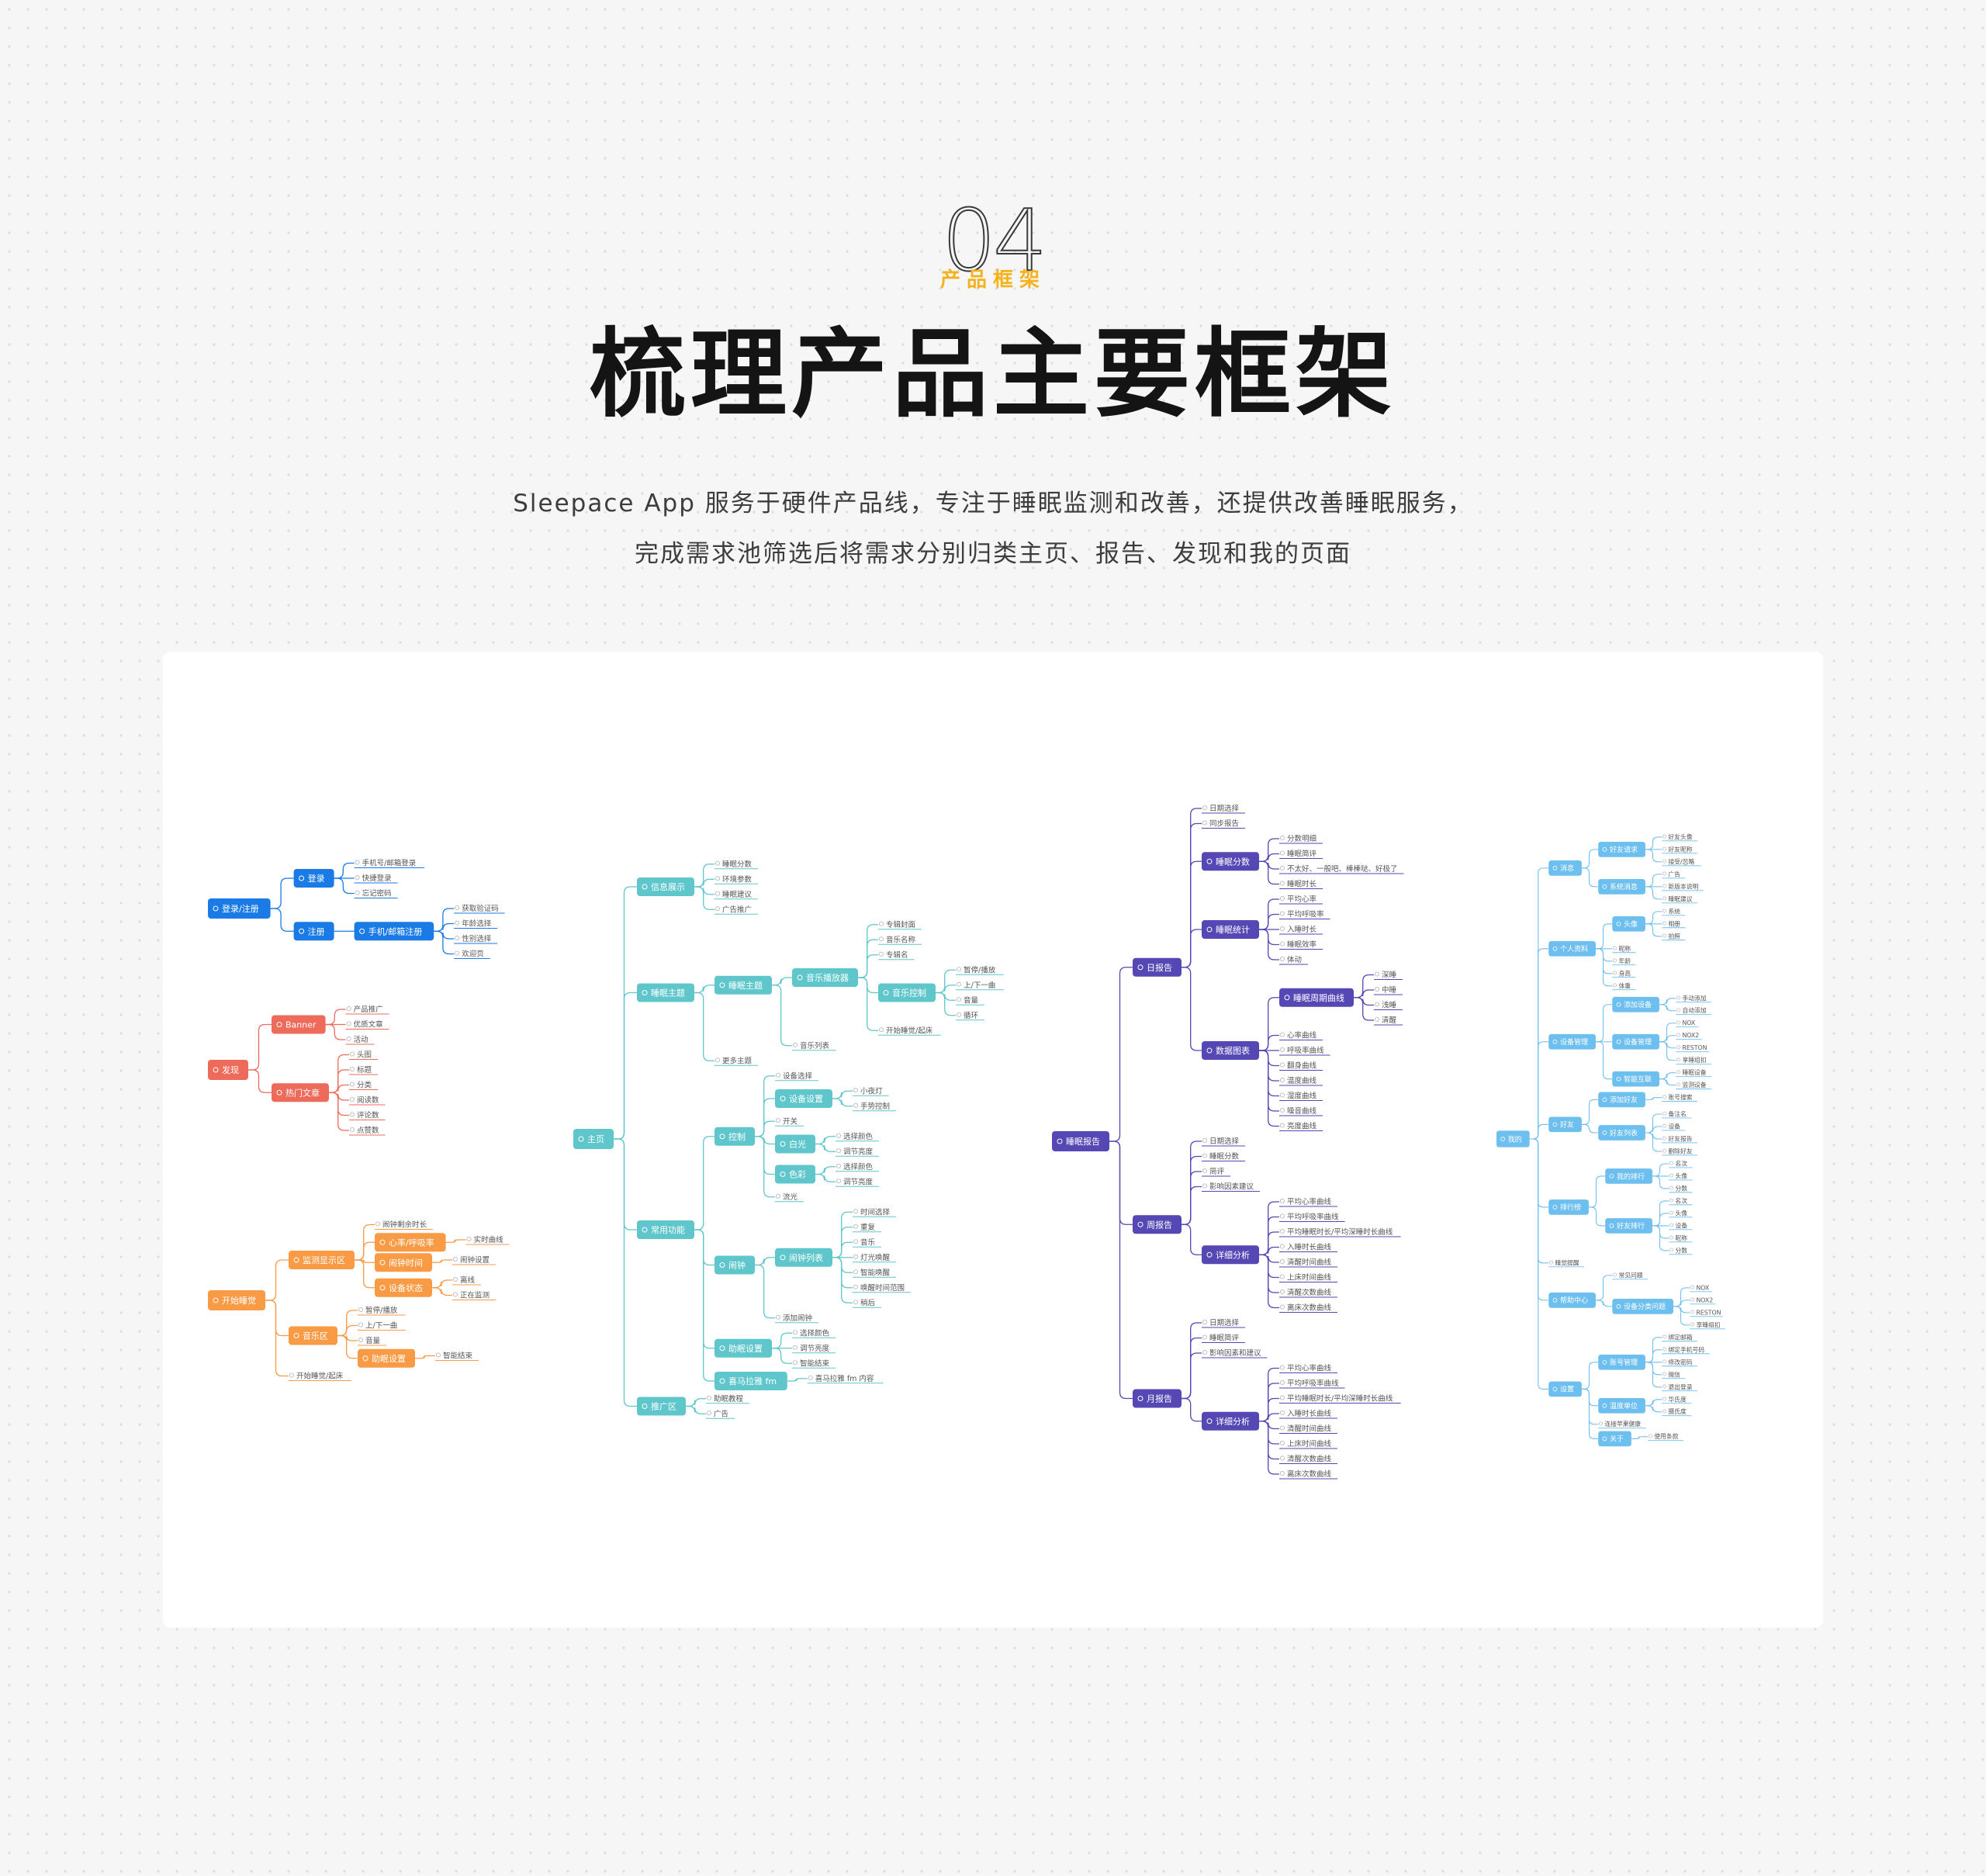 The width and height of the screenshot is (1986, 1876). I want to click on node-体动: 体动, so click(1293, 960).